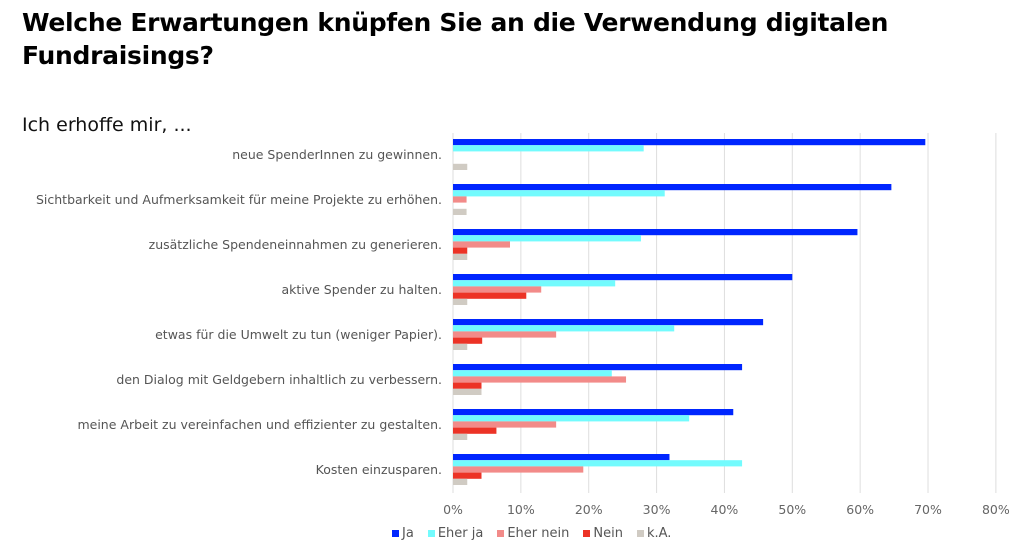 The height and width of the screenshot is (556, 1024). Describe the element at coordinates (608, 533) in the screenshot. I see `legend-label: Nein` at that location.